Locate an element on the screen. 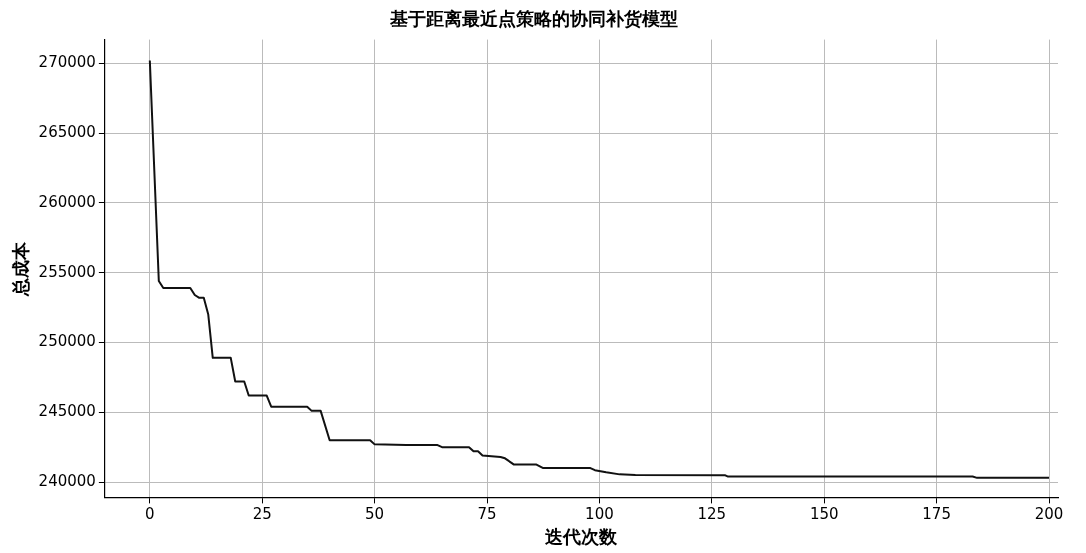  x-tick-label: 0 is located at coordinates (150, 514).